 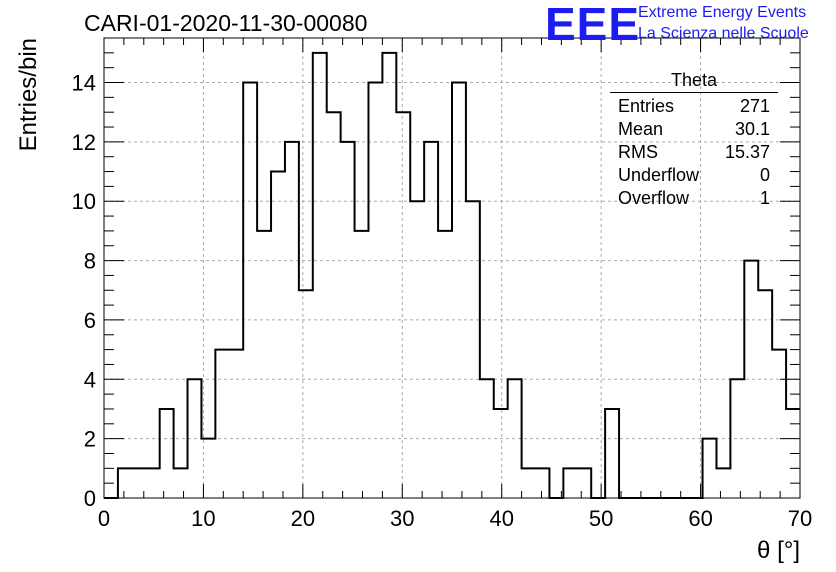 I want to click on x-tick-label: 50, so click(x=601, y=518).